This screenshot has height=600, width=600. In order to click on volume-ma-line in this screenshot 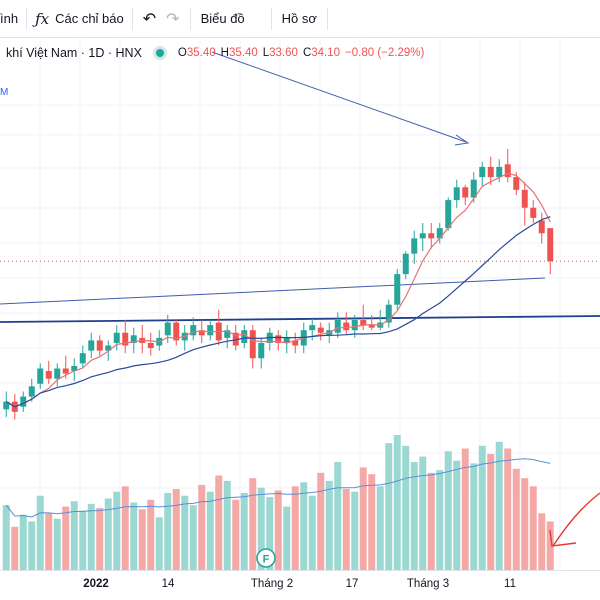, I will do `click(278, 488)`.